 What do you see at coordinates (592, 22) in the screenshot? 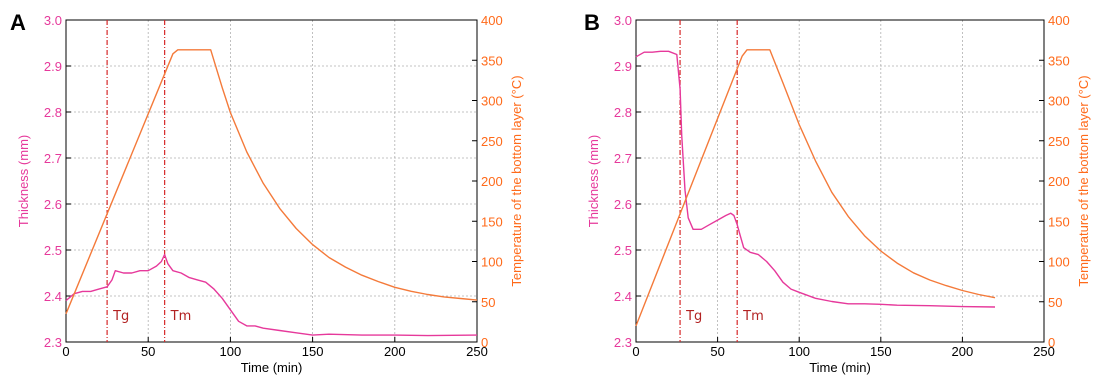
I see `panel-label: B` at bounding box center [592, 22].